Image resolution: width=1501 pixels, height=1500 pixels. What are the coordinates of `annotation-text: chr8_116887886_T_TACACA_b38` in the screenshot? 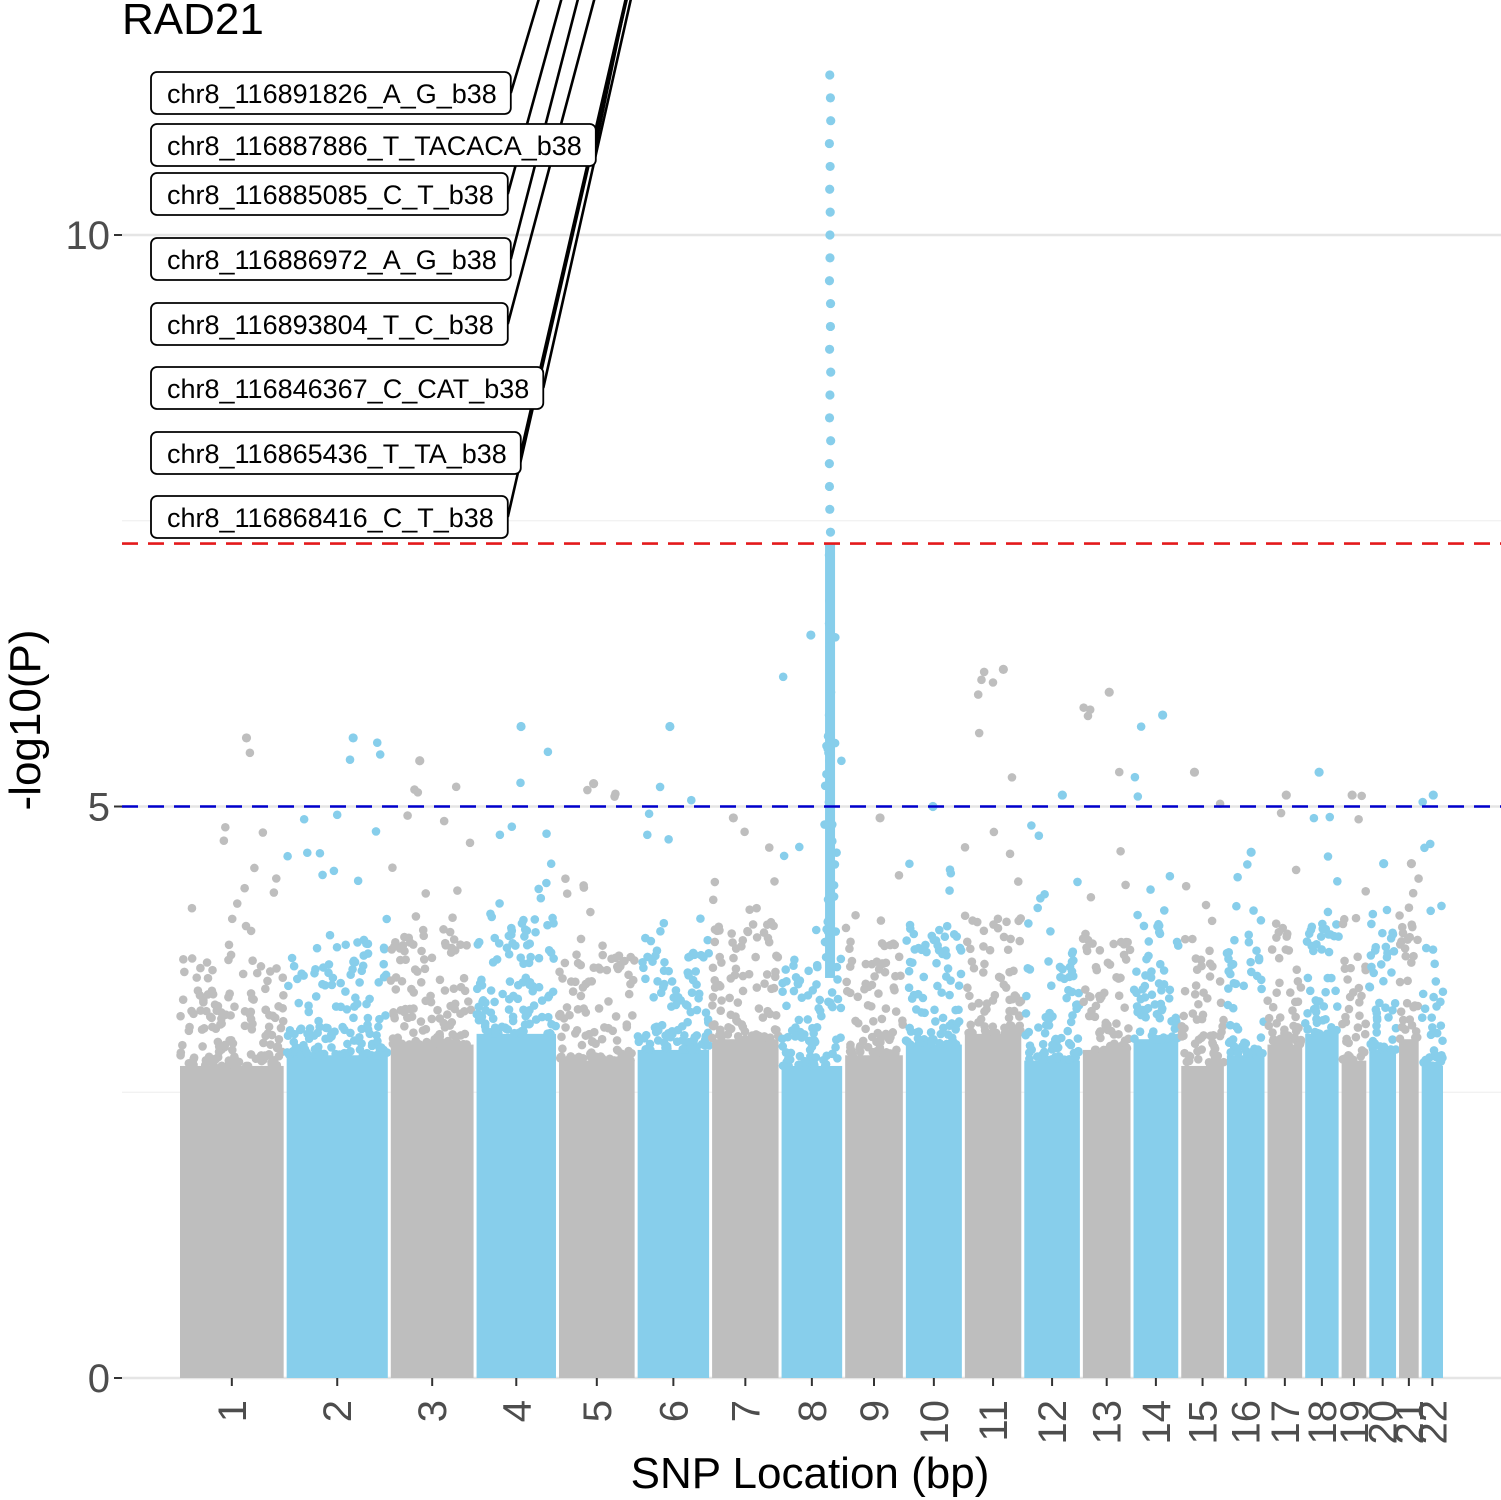 It's located at (374, 146).